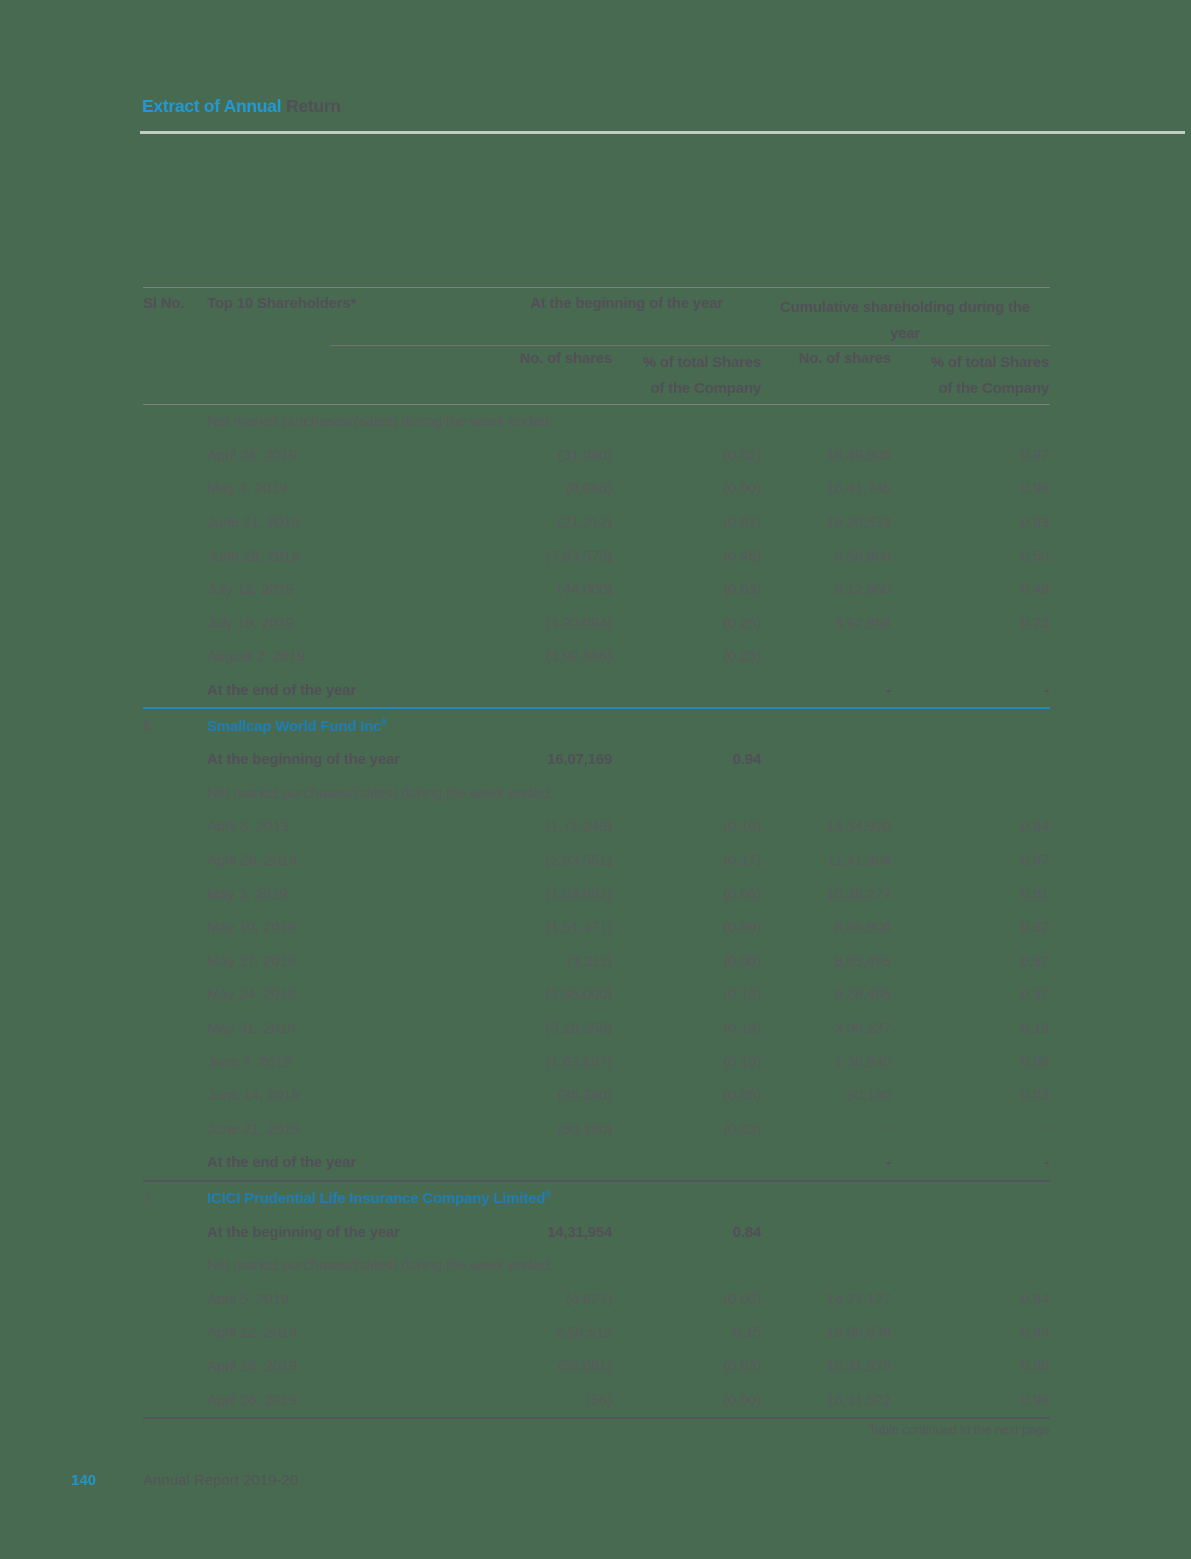 The width and height of the screenshot is (1191, 1559). What do you see at coordinates (221, 1480) in the screenshot?
I see `report-name: Annual Report 2019-20` at bounding box center [221, 1480].